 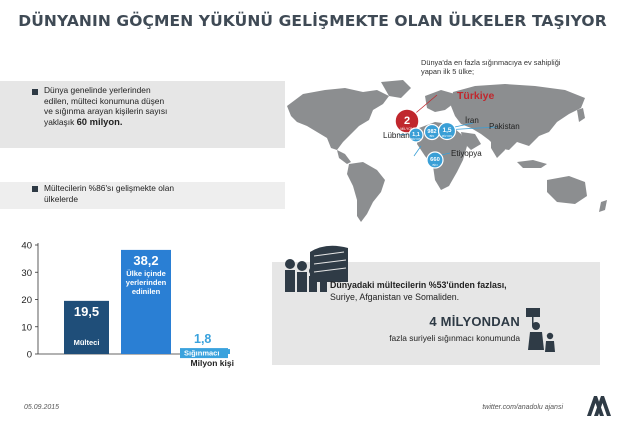 What do you see at coordinates (474, 321) in the screenshot?
I see `syrian-refugees-headline: 4 MİLYONDAN` at bounding box center [474, 321].